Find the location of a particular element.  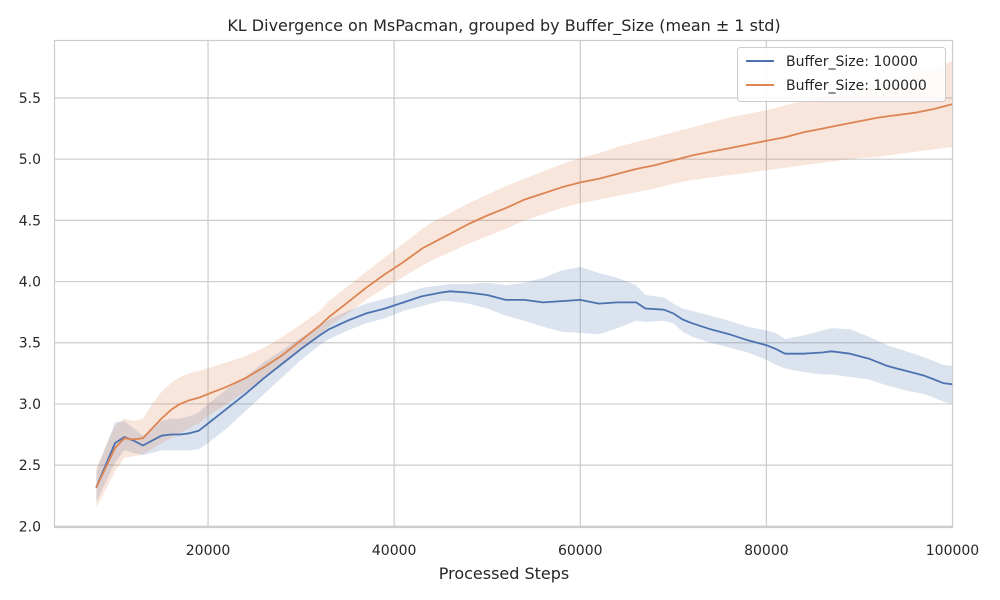

x-tick-label: 20000 is located at coordinates (208, 551).